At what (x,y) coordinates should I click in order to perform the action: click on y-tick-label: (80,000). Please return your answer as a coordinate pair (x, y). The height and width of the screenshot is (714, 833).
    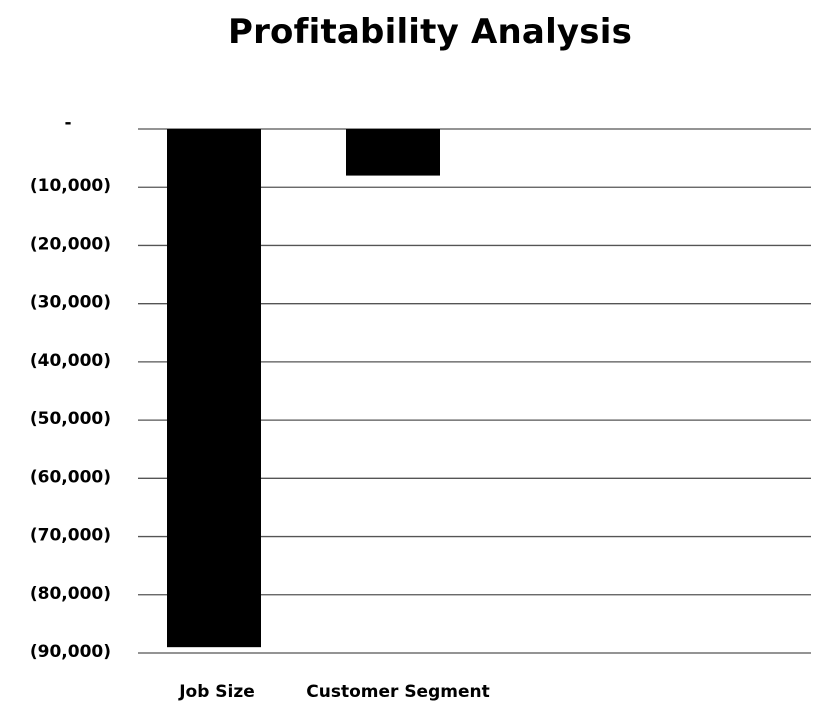
    Looking at the image, I should click on (70, 594).